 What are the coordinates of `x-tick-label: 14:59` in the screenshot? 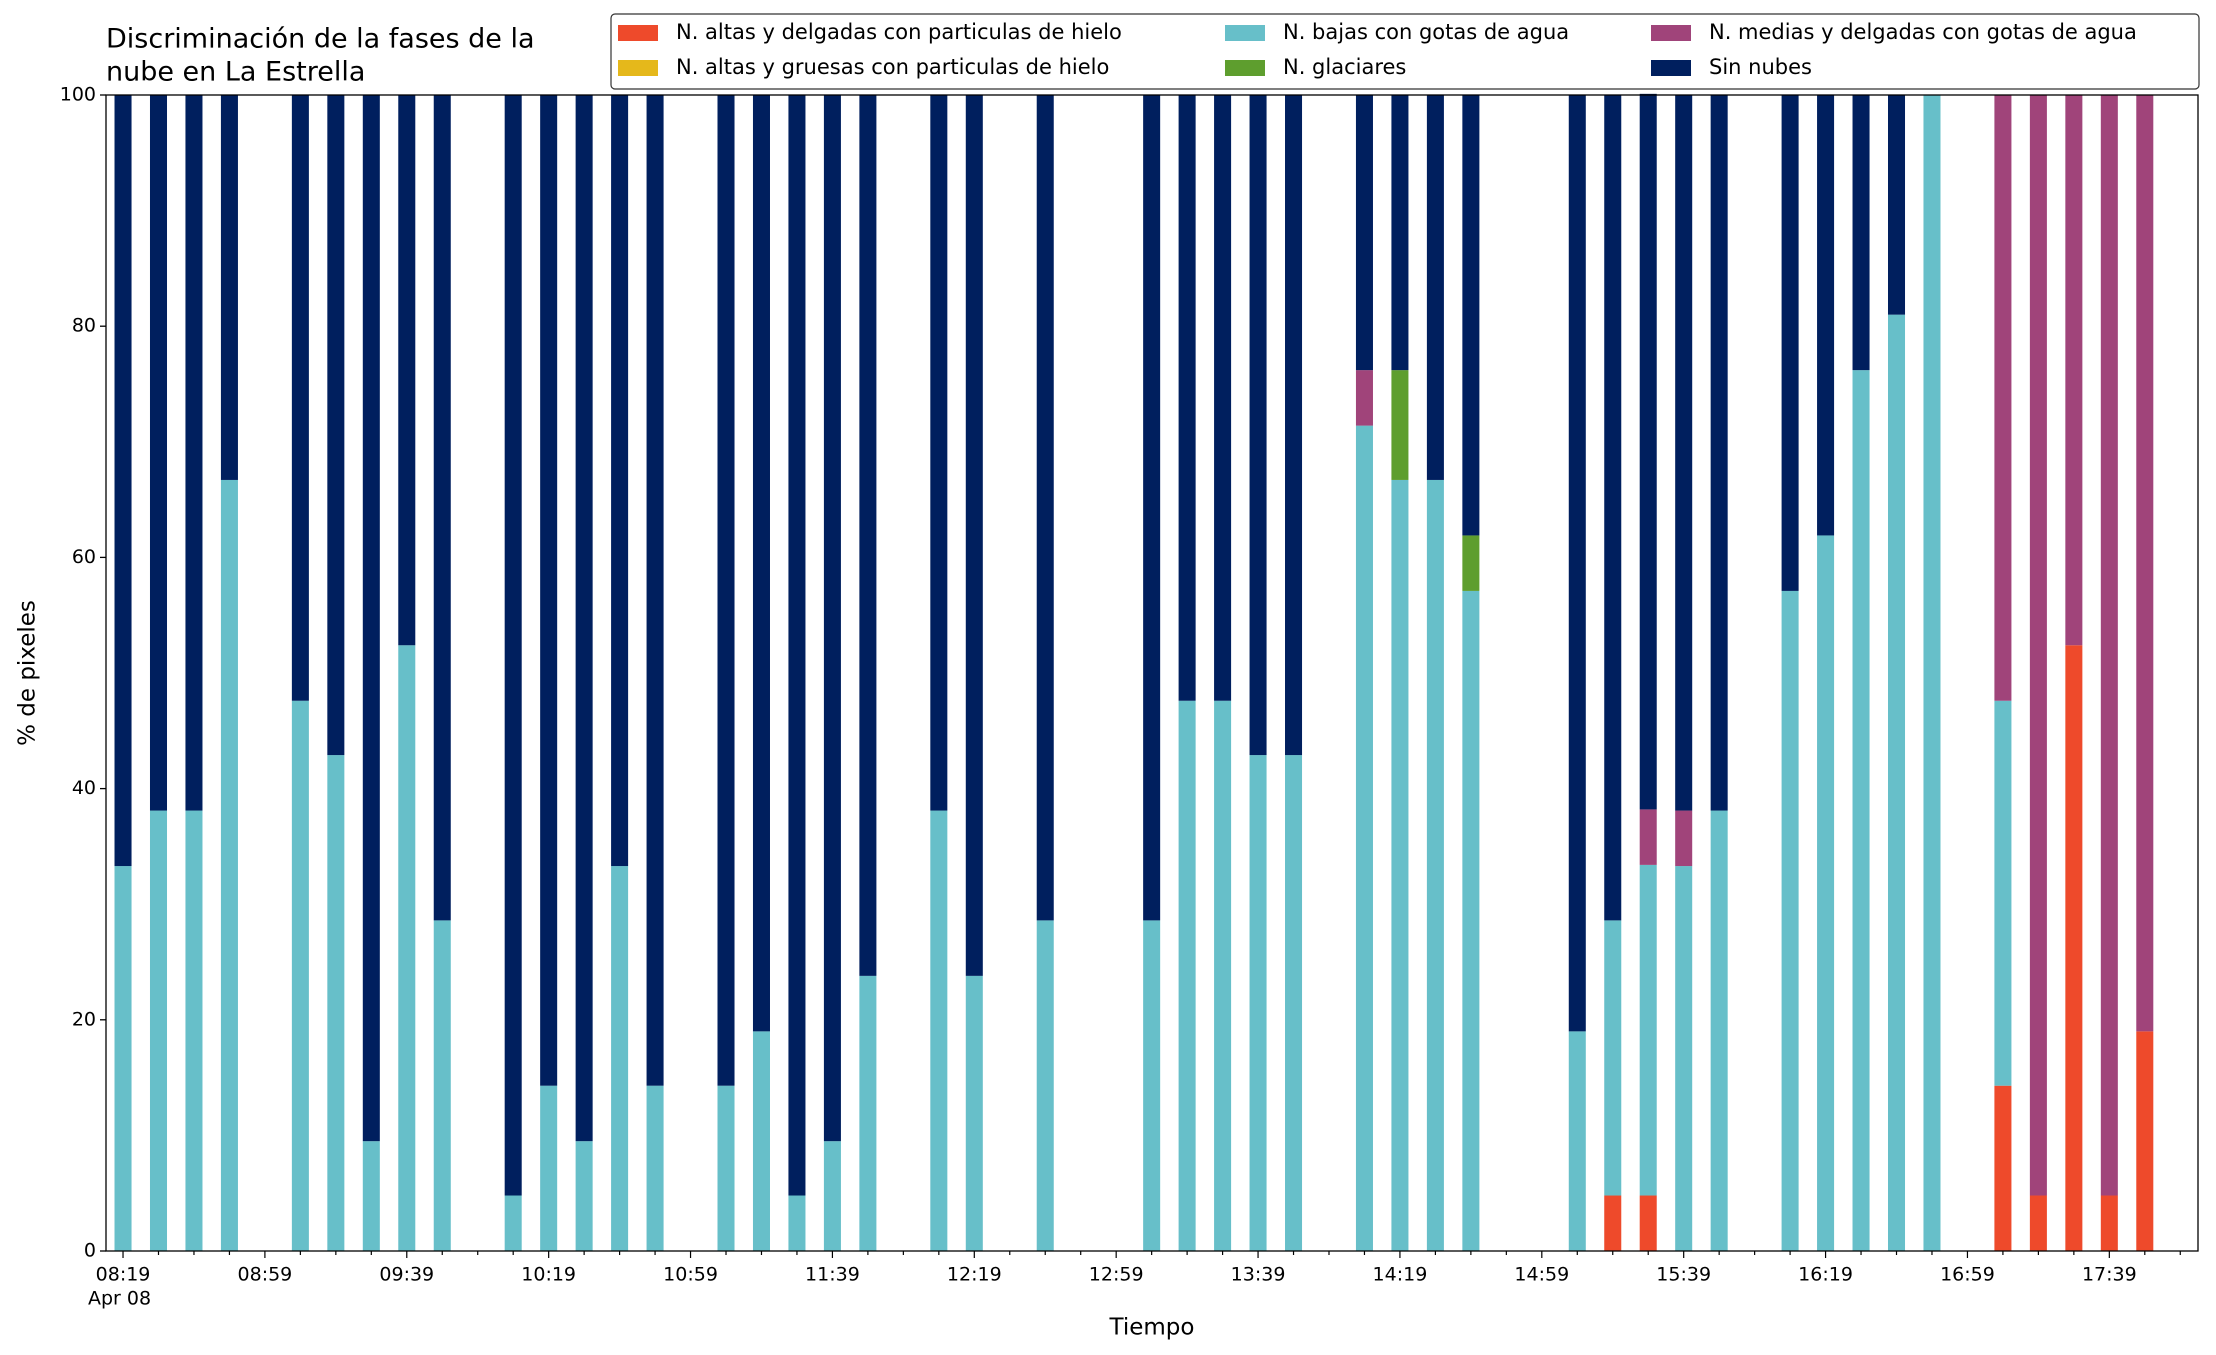 It's located at (1541, 1275).